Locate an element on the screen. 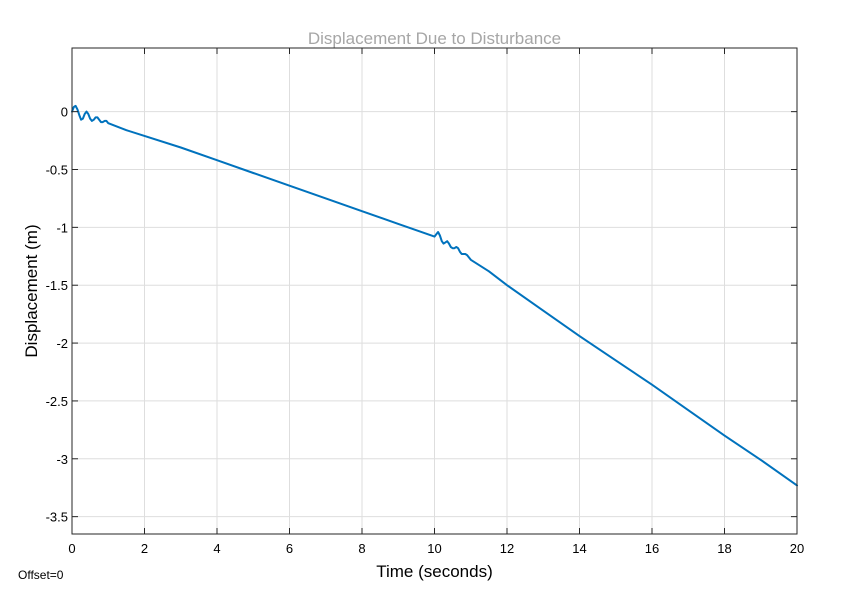  x-tick-label: 6 is located at coordinates (289, 548).